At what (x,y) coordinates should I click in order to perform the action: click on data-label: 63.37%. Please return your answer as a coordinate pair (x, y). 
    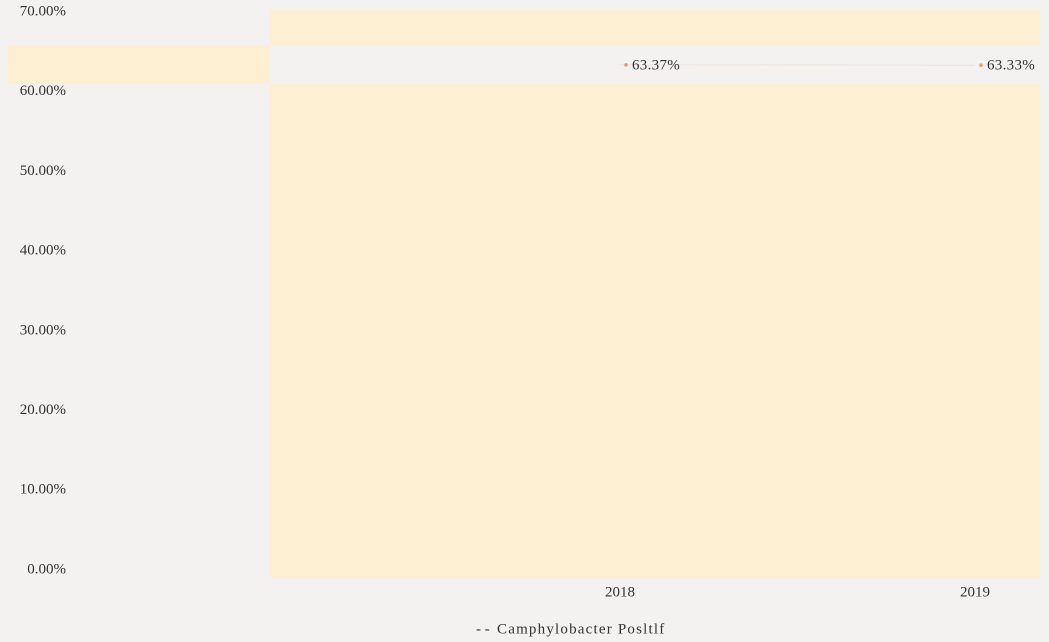
    Looking at the image, I should click on (656, 65).